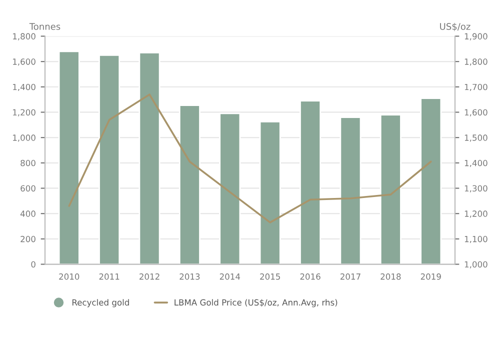 The height and width of the screenshot is (362, 500). What do you see at coordinates (28, 213) in the screenshot?
I see `y-tick-label: 400` at bounding box center [28, 213].